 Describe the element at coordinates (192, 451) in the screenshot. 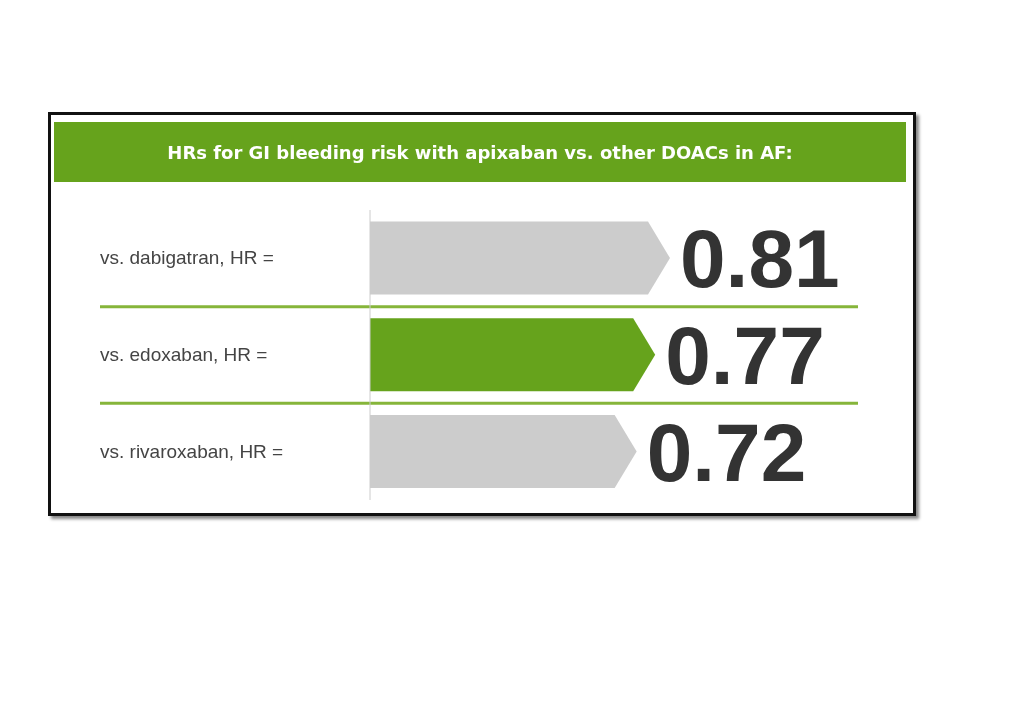

I see `y-tick-label: vs. rivaroxaban, HR =` at that location.